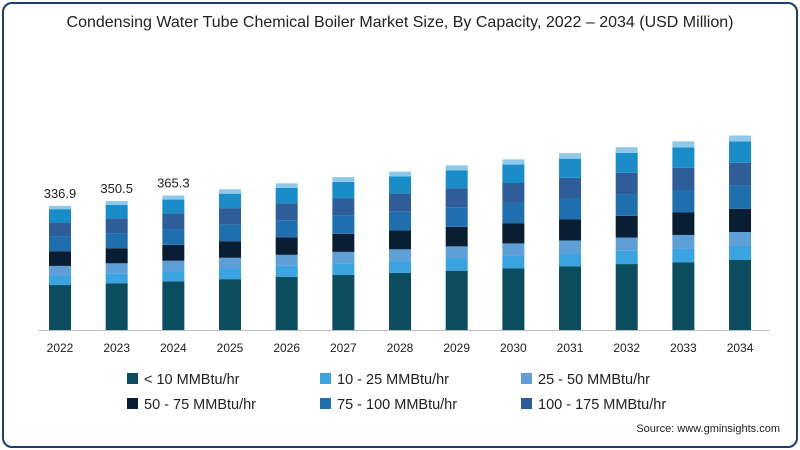  What do you see at coordinates (60, 348) in the screenshot?
I see `x-tick-label-2022: 2022` at bounding box center [60, 348].